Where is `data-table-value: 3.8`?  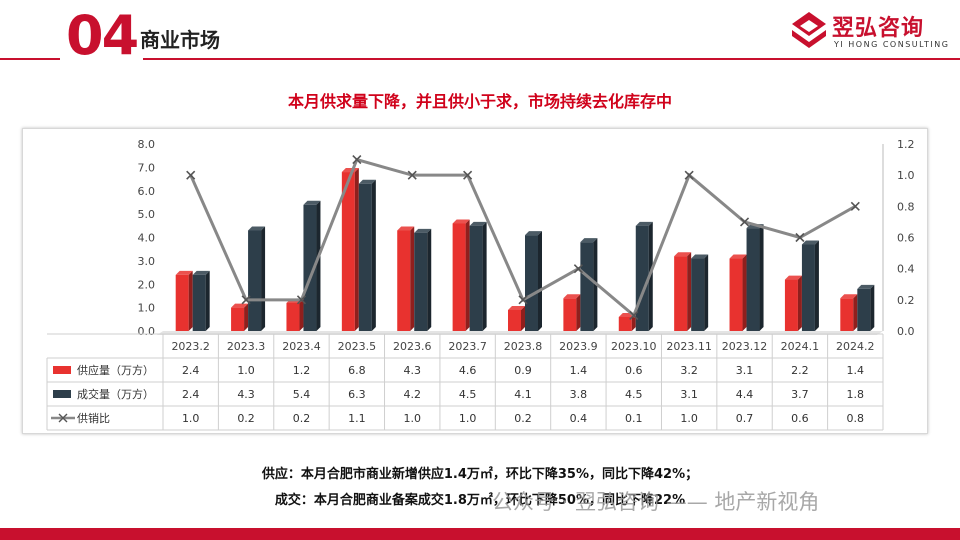 data-table-value: 3.8 is located at coordinates (579, 394).